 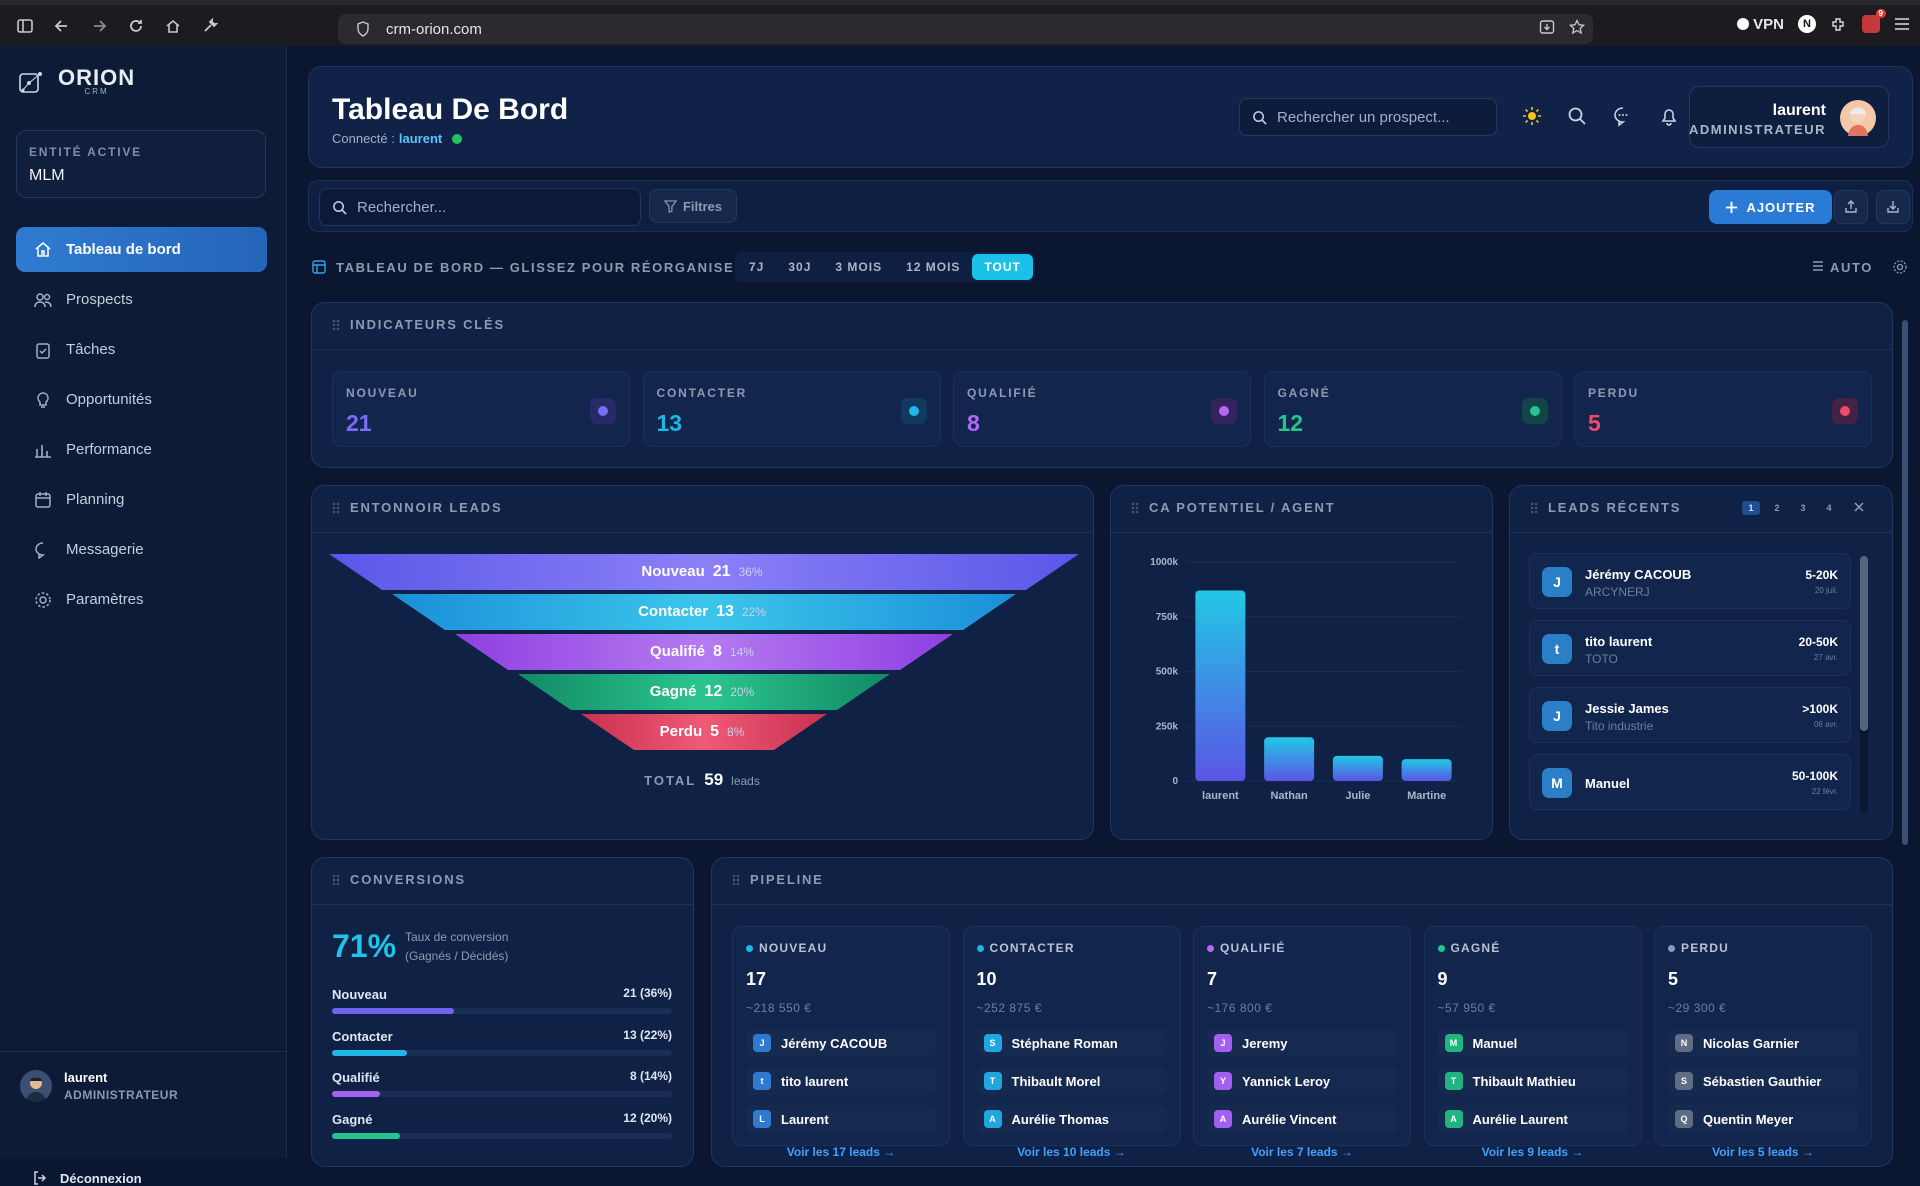 I want to click on funnel-stage-perdu, so click(x=704, y=732).